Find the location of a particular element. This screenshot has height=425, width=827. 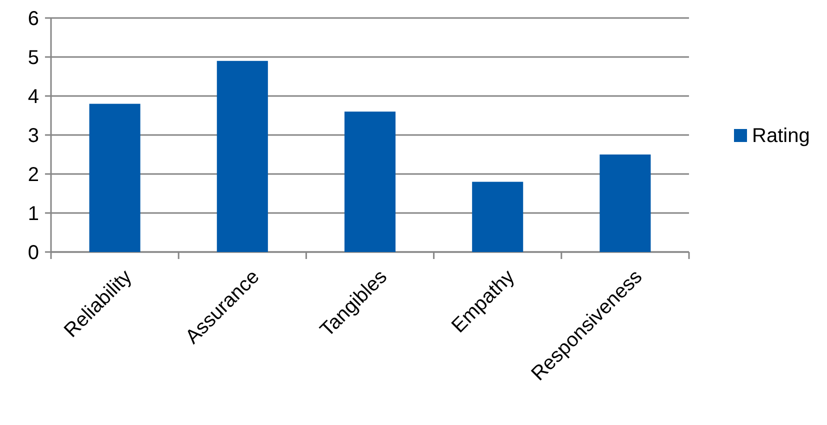

y-tick-label: 4 is located at coordinates (33, 97).